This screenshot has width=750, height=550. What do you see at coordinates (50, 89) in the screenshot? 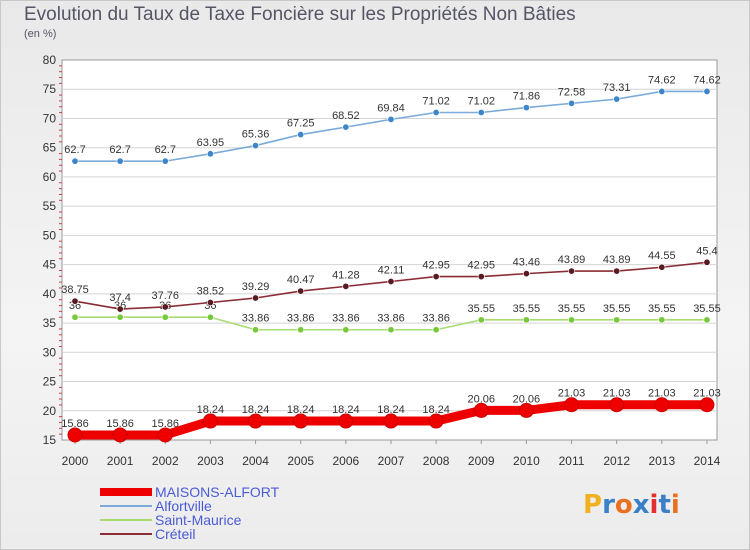
I see `y-tick-label: 75` at bounding box center [50, 89].